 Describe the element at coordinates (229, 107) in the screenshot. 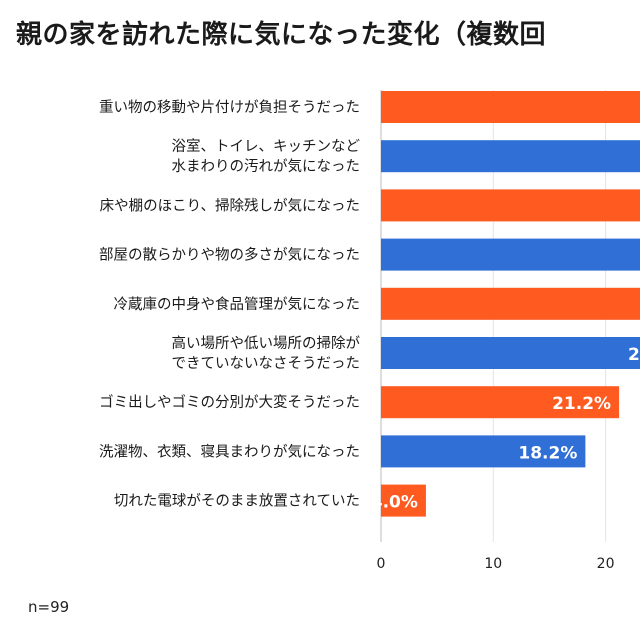

I see `category-label: 重い物の移動や片付けが負担そうだった` at that location.